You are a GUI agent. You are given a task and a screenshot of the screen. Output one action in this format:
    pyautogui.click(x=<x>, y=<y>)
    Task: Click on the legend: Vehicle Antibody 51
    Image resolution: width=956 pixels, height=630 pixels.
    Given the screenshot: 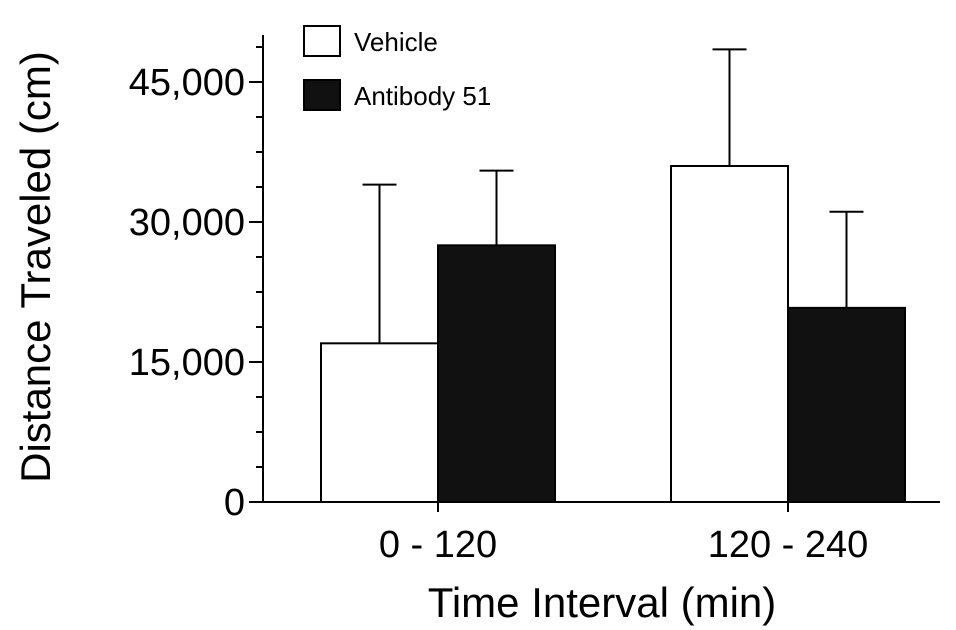 What is the action you would take?
    pyautogui.click(x=397, y=68)
    